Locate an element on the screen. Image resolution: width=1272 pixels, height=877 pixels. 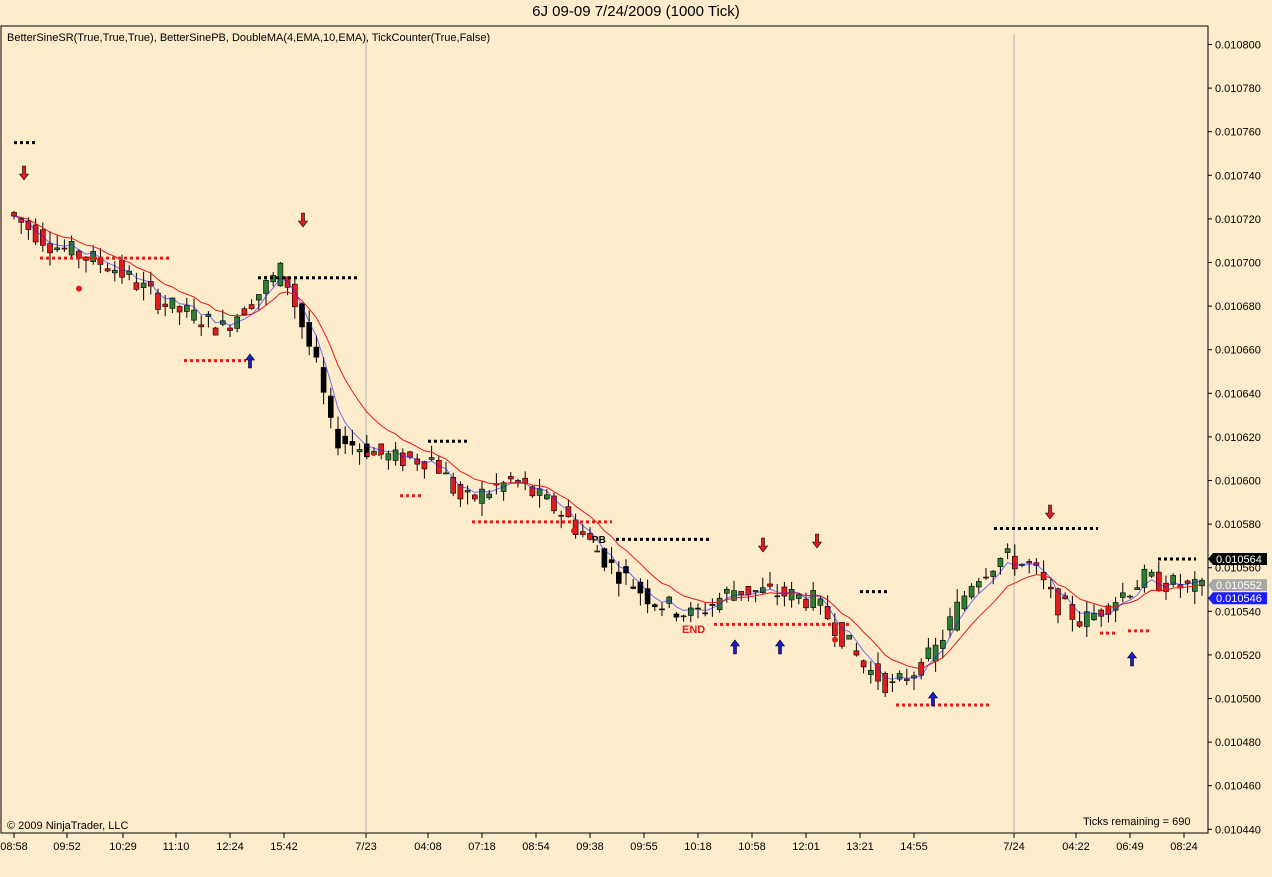
x-tick-label: 12:24 is located at coordinates (230, 847).